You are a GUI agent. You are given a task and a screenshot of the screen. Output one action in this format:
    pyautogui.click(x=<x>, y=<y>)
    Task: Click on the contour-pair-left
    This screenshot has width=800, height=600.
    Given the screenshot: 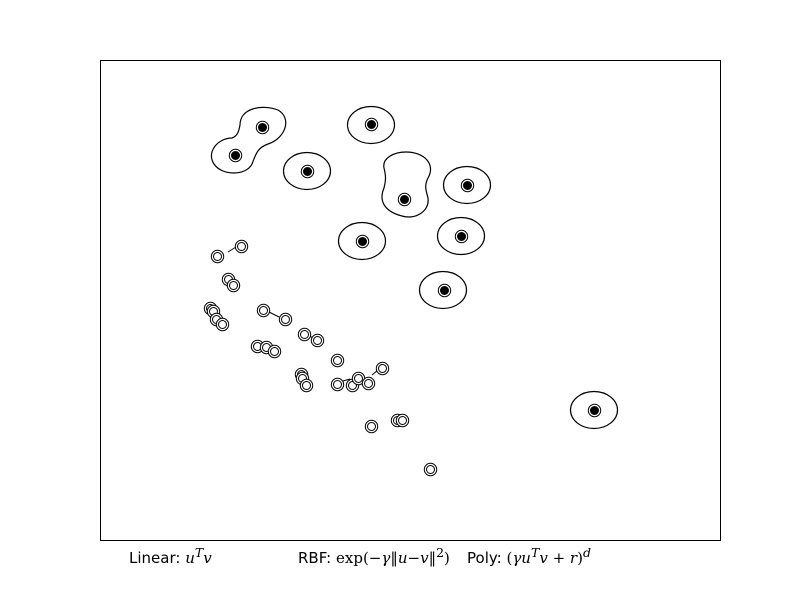 What is the action you would take?
    pyautogui.click(x=248, y=140)
    